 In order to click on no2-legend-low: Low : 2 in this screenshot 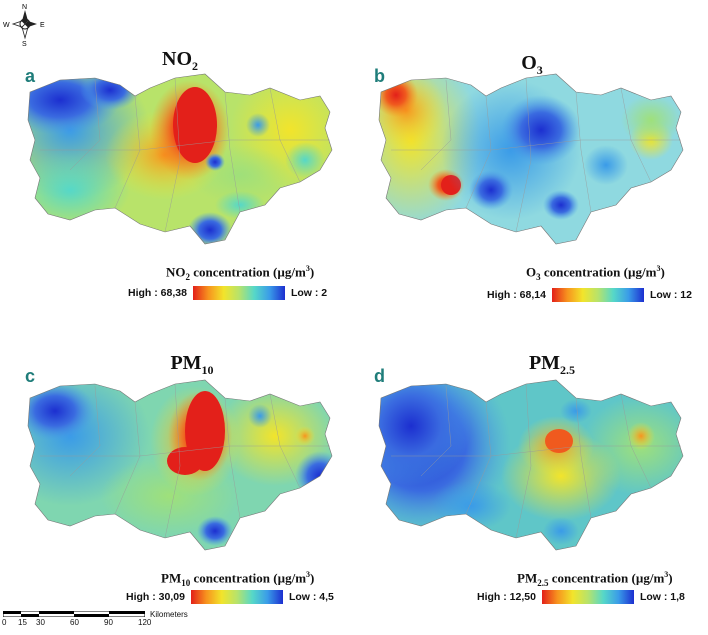, I will do `click(309, 292)`.